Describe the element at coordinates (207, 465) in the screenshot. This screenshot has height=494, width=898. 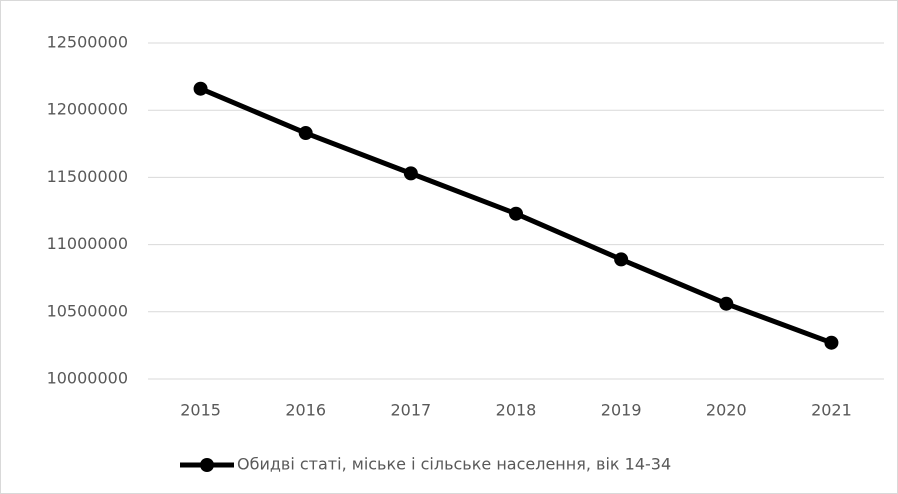
I see `legend-marker` at that location.